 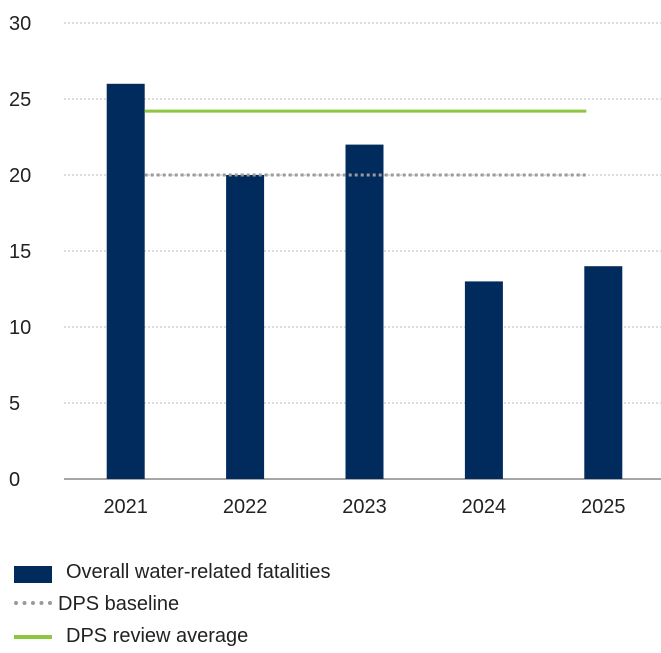 What do you see at coordinates (20, 328) in the screenshot?
I see `y-tick-label: 10` at bounding box center [20, 328].